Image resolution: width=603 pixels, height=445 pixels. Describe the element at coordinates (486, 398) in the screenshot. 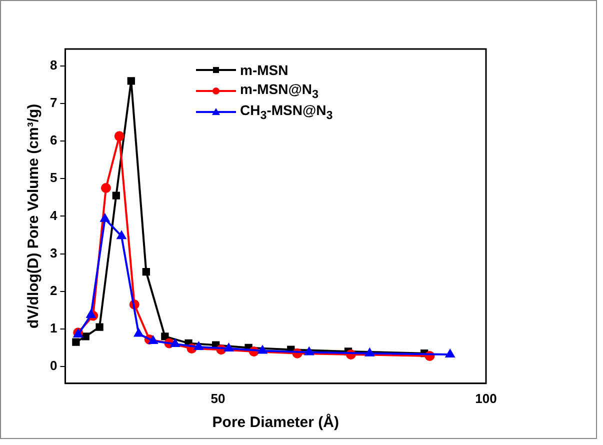

I see `x-tick-label: 100` at that location.